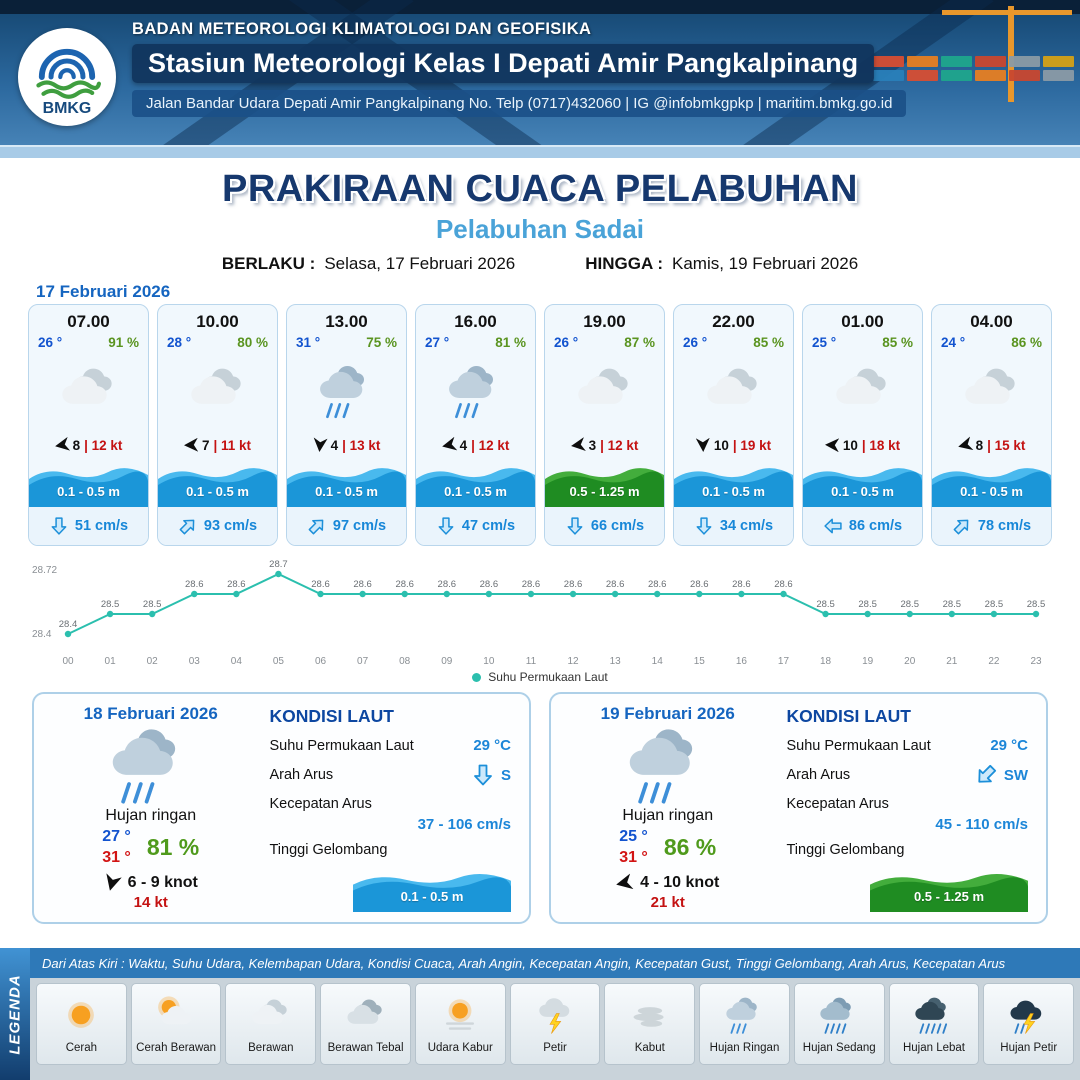 The height and width of the screenshot is (1080, 1080). What do you see at coordinates (1029, 1047) in the screenshot?
I see `legend-item-label: Hujan Petir` at bounding box center [1029, 1047].